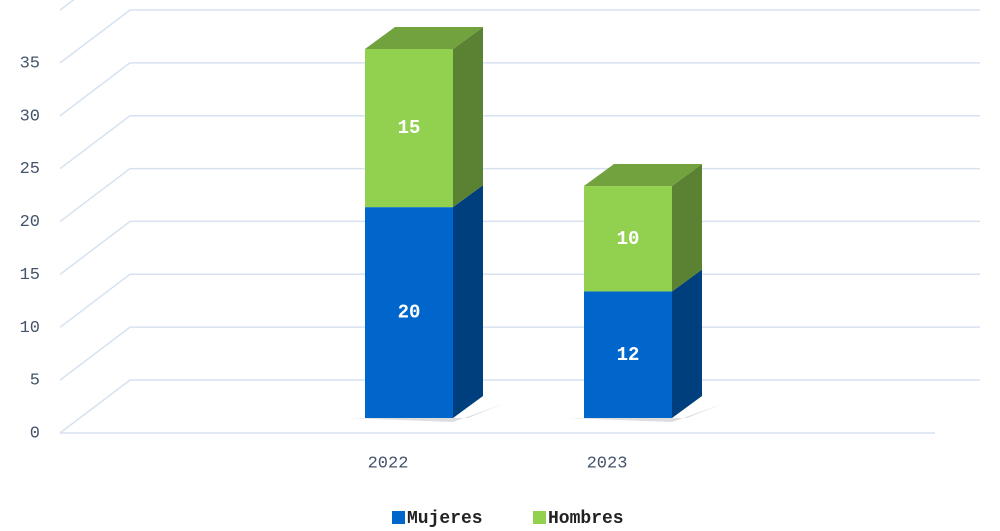 The image size is (1000, 531). Describe the element at coordinates (388, 463) in the screenshot. I see `x-tick-label: 2022` at that location.